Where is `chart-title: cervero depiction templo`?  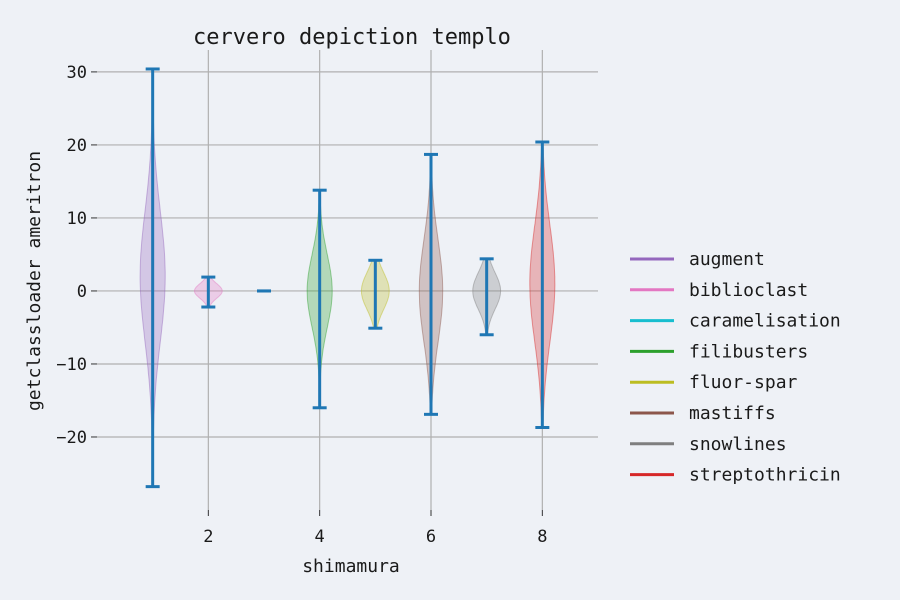
chart-title: cervero depiction templo is located at coordinates (352, 37).